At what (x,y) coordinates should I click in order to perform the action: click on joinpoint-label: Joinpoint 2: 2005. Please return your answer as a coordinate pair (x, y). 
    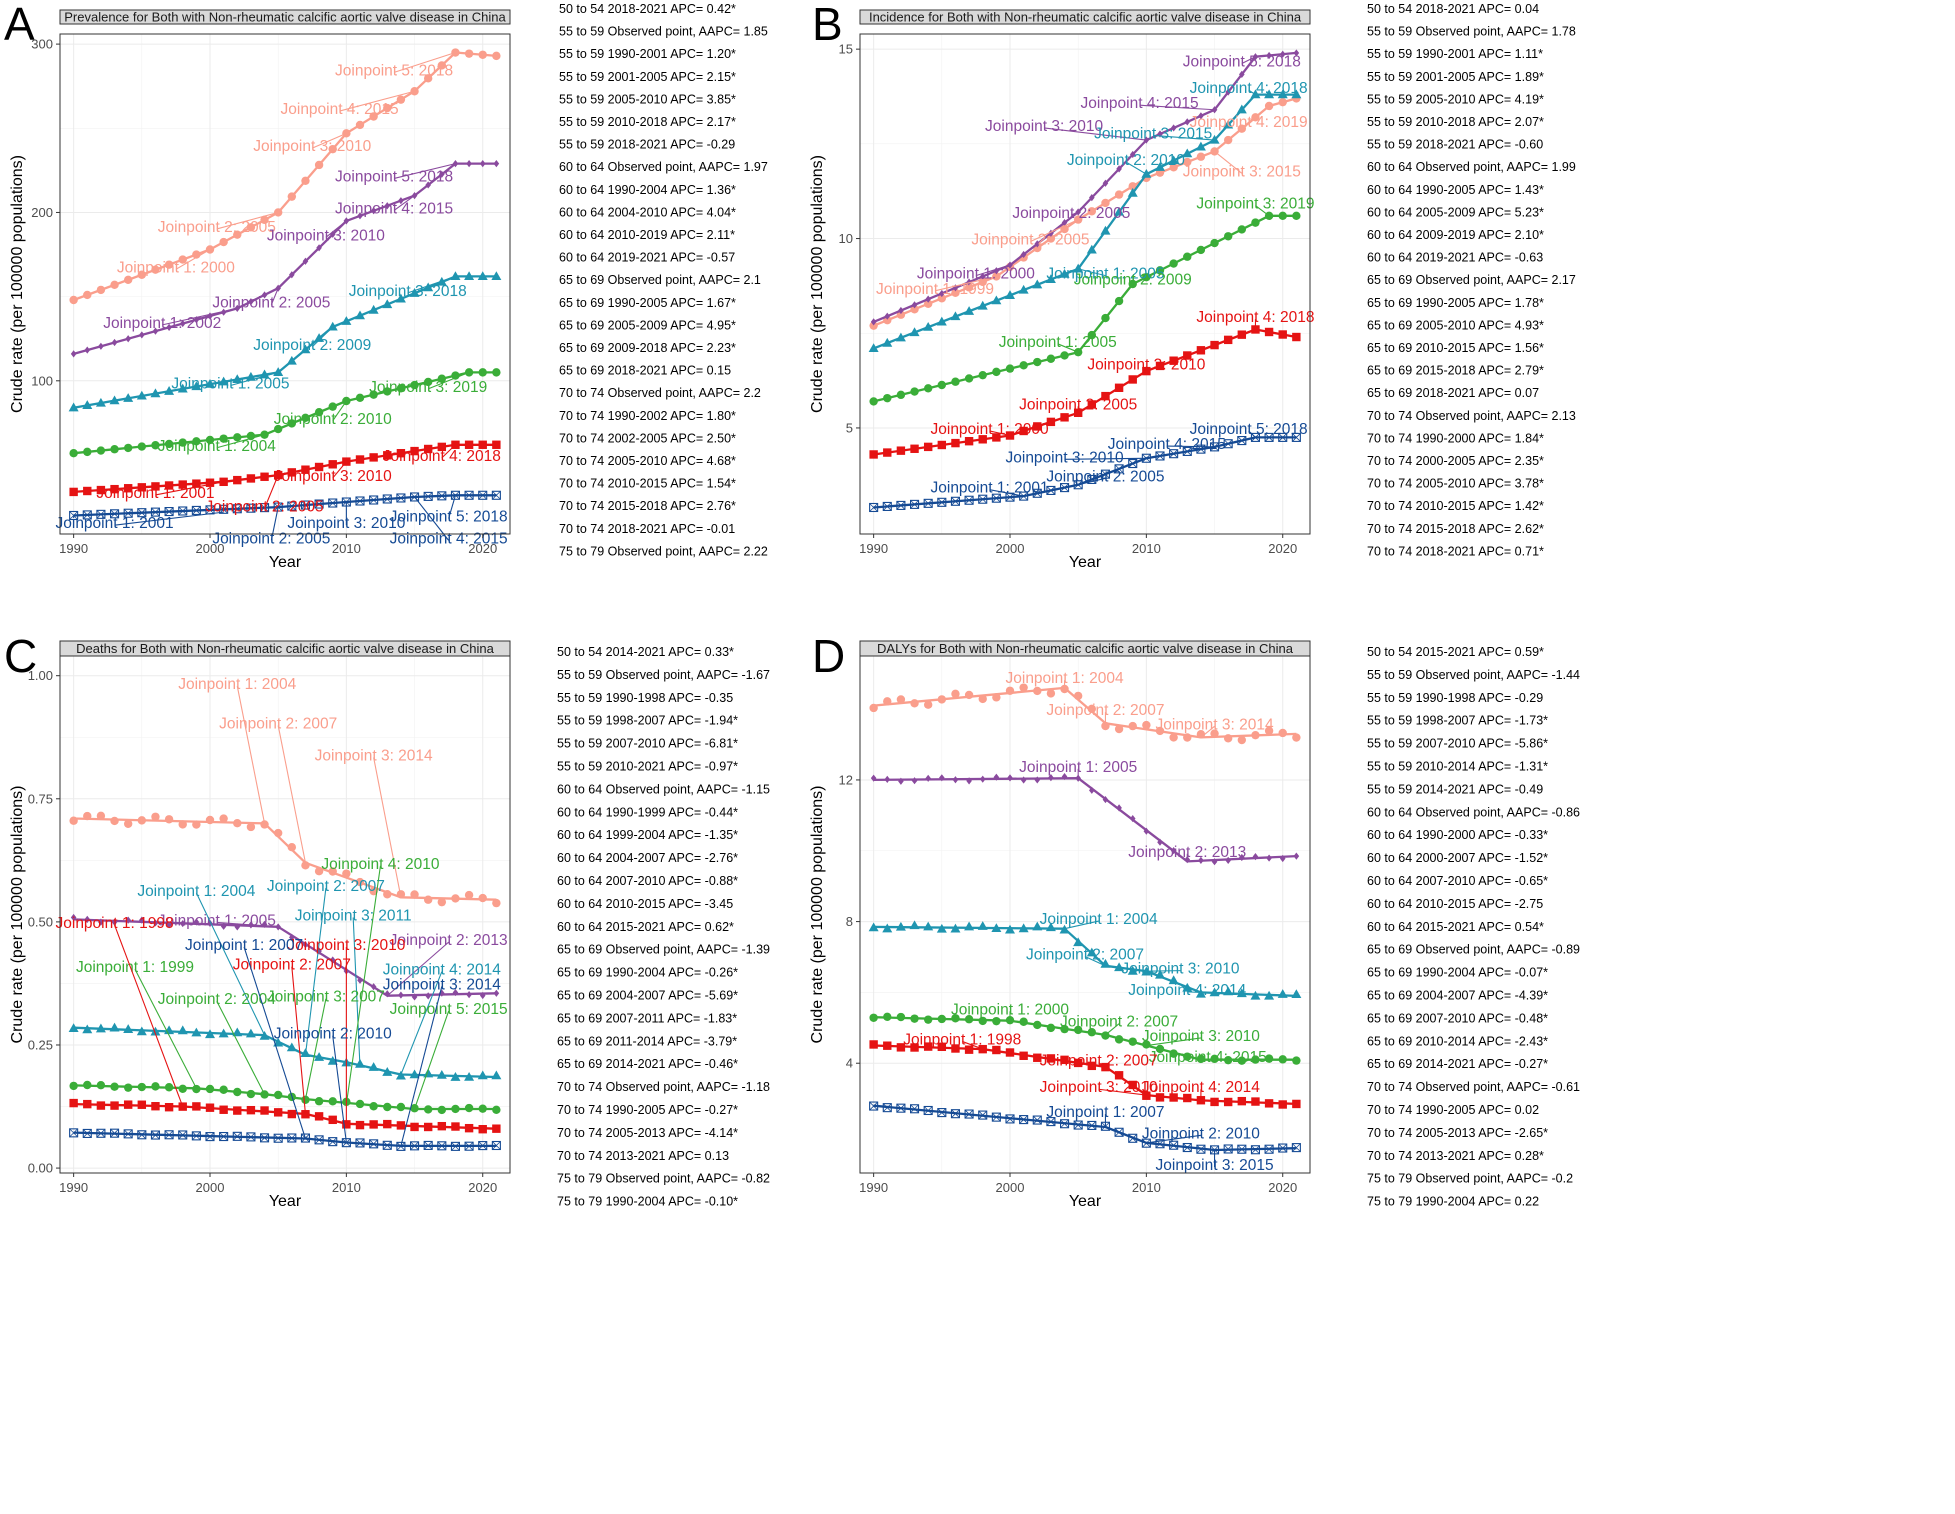
    Looking at the image, I should click on (271, 538).